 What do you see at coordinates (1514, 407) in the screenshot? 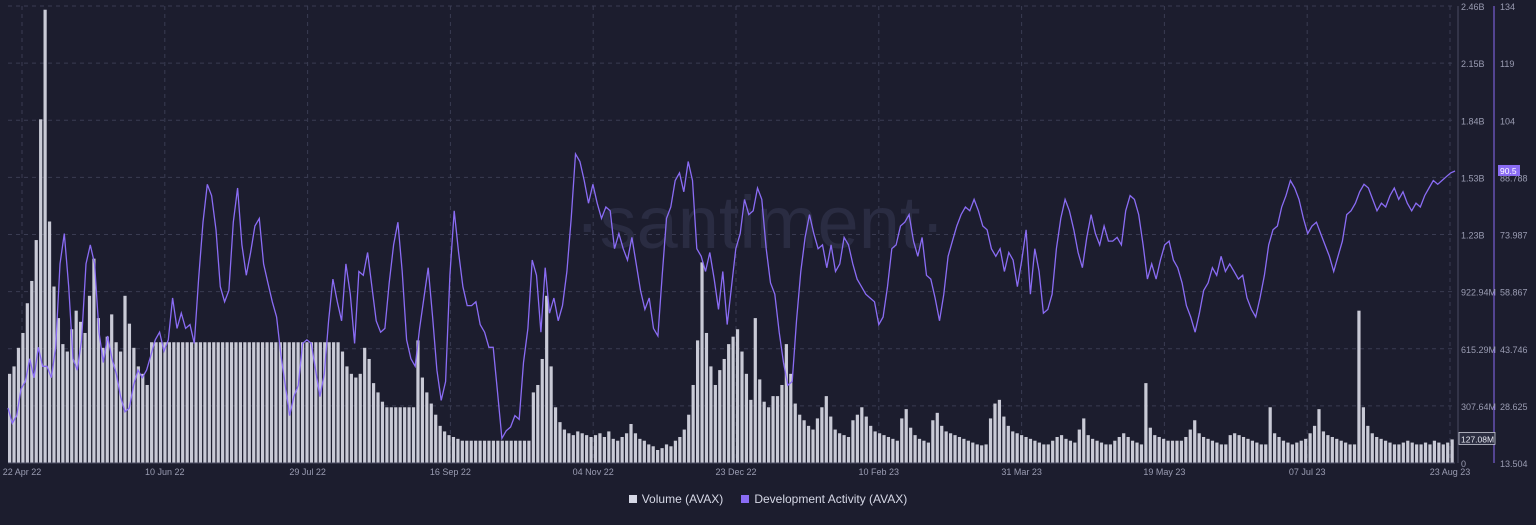
I see `y-right-tick-label: 28.625` at bounding box center [1514, 407].